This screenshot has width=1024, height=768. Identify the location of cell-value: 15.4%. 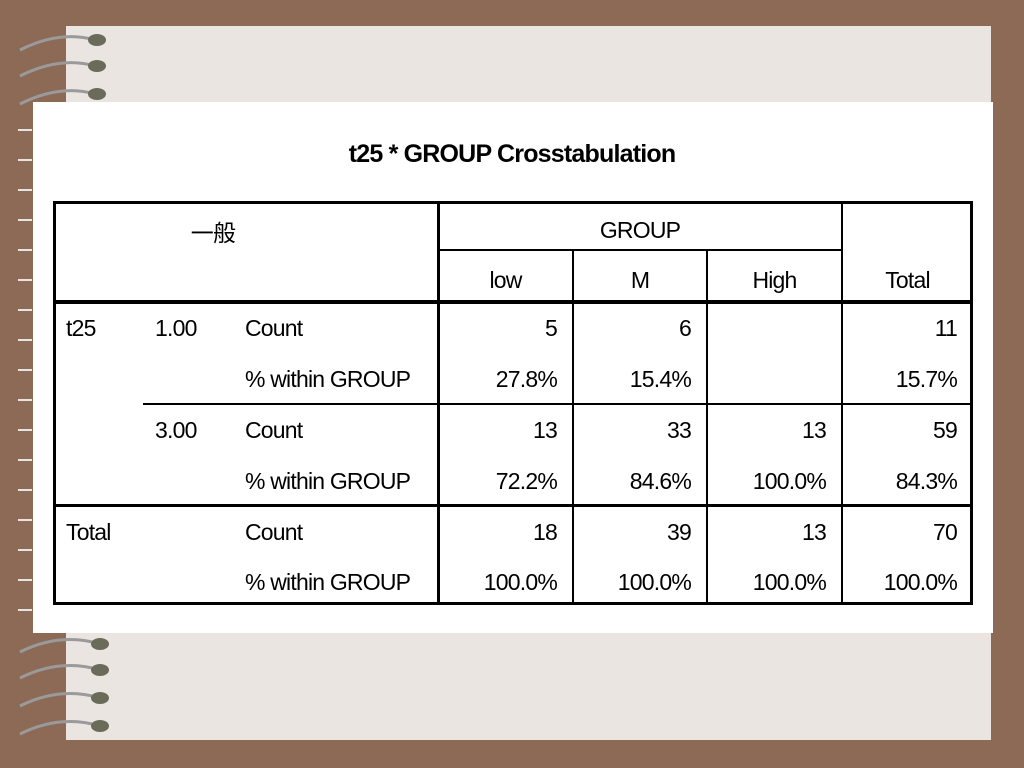
(660, 379).